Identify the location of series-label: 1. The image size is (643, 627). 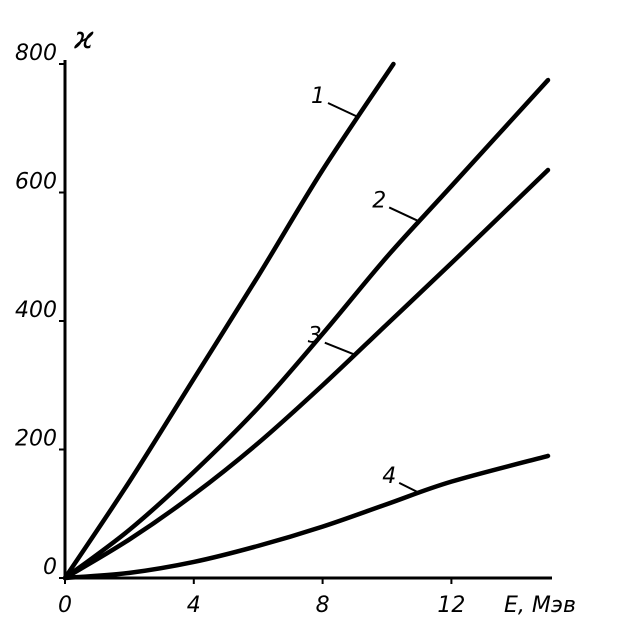
(318, 96).